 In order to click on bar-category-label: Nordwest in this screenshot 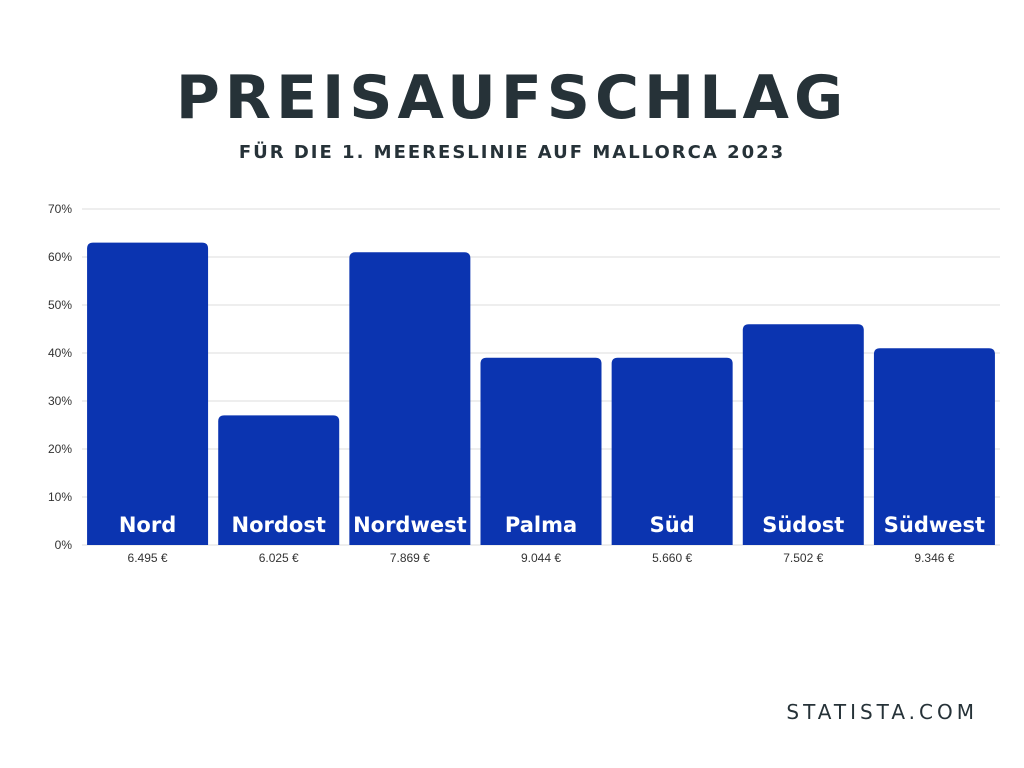, I will do `click(410, 525)`.